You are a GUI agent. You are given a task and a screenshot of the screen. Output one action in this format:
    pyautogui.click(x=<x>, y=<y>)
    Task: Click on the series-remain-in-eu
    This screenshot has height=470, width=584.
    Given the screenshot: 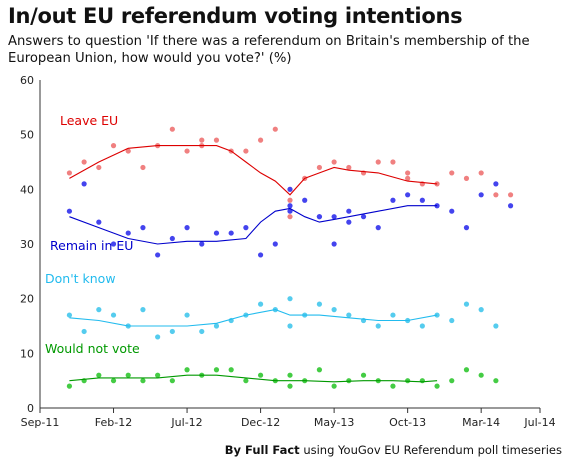 What is the action you would take?
    pyautogui.click(x=290, y=219)
    